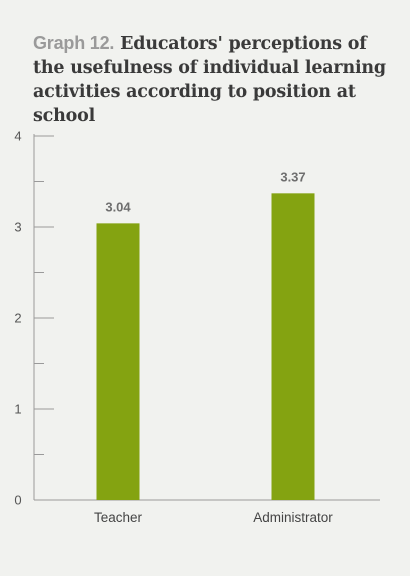 This screenshot has width=410, height=576. What do you see at coordinates (293, 517) in the screenshot?
I see `x-tick-label: Administrator` at bounding box center [293, 517].